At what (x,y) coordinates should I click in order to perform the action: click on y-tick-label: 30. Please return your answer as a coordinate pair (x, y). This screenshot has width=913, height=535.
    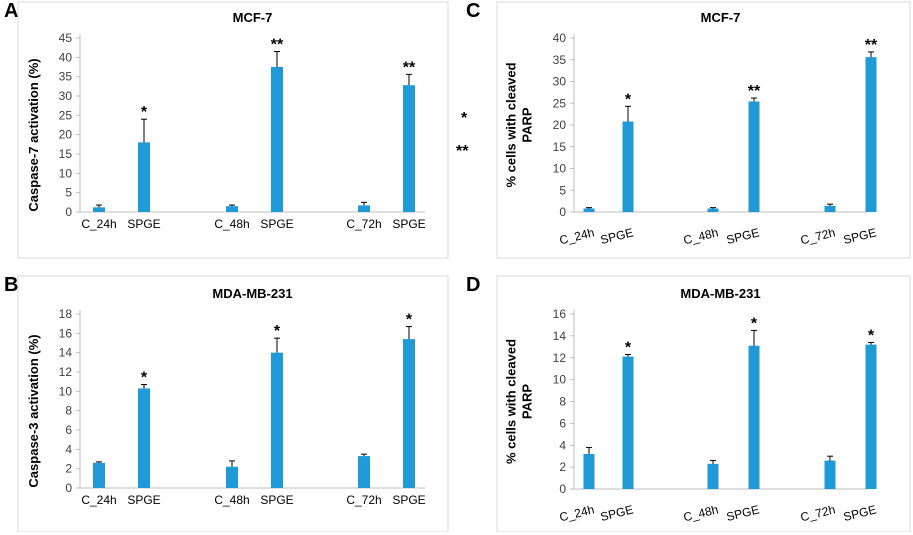
    Looking at the image, I should click on (66, 96).